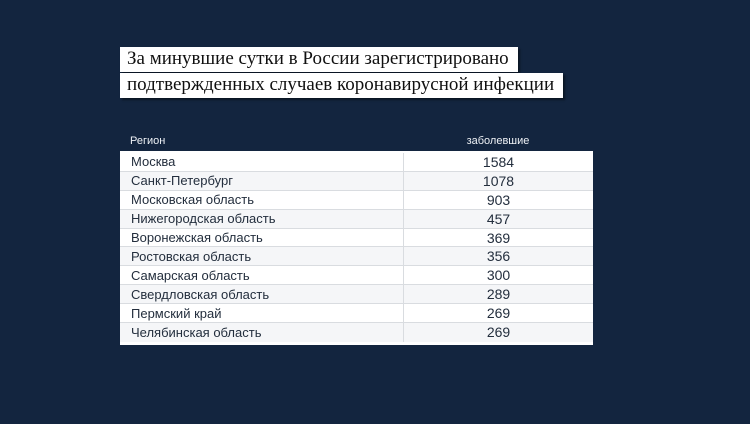 This screenshot has height=424, width=750. Describe the element at coordinates (498, 180) in the screenshot. I see `cases-cell: 1078` at that location.